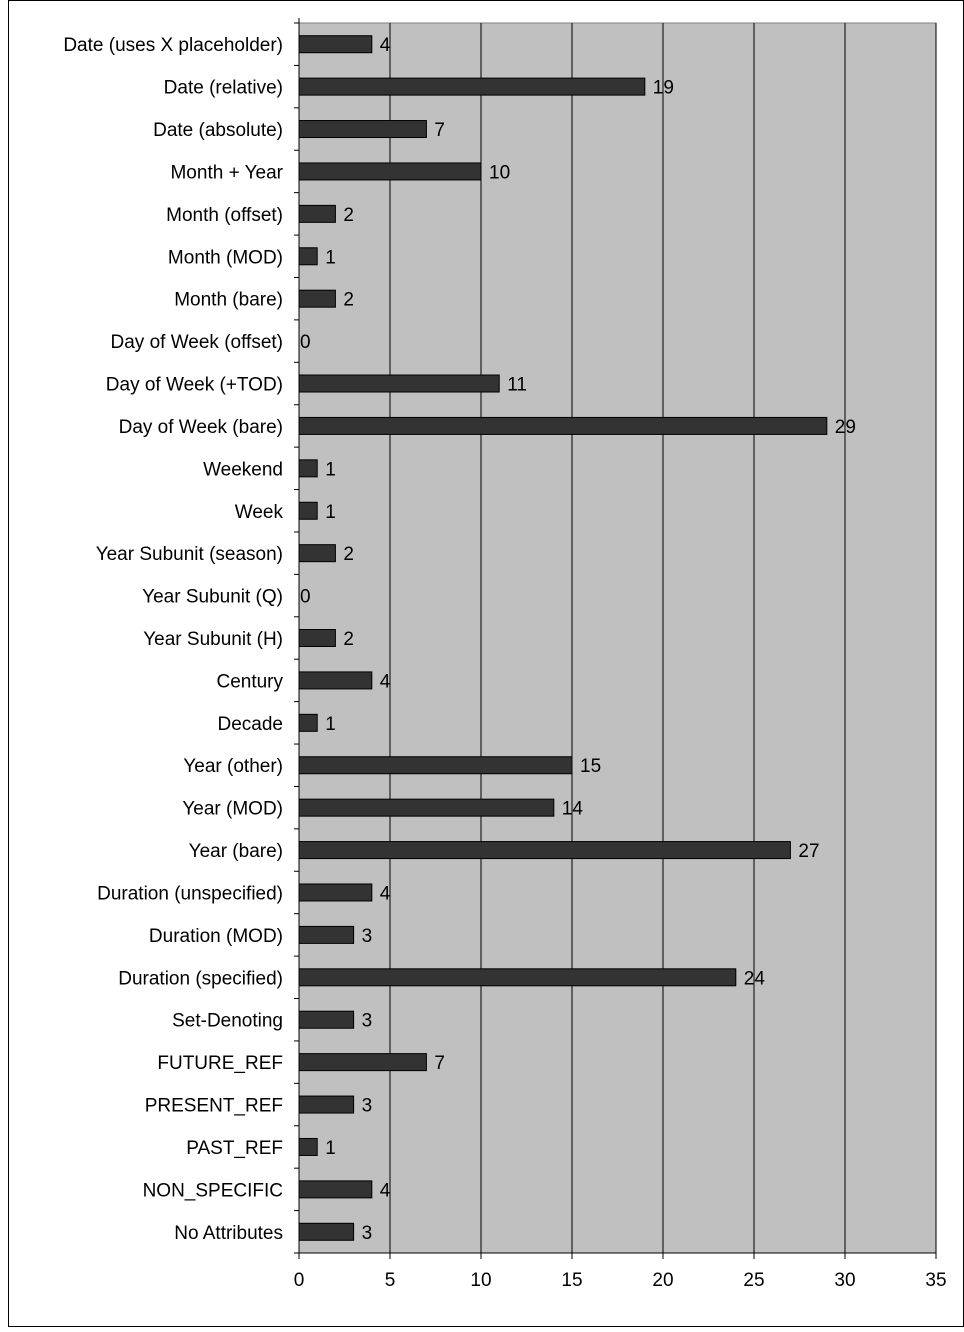 This screenshot has height=1332, width=964. Describe the element at coordinates (228, 1233) in the screenshot. I see `category-label: No Attributes` at that location.